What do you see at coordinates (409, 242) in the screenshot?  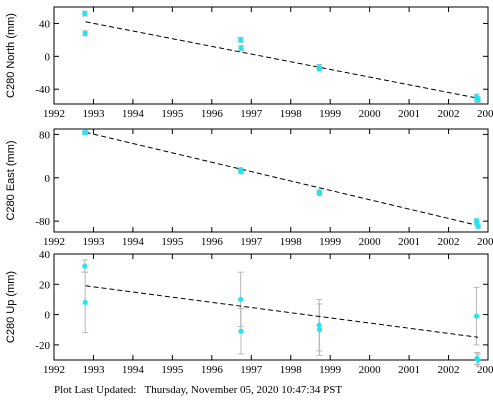 I see `east-x-tick-label: 2001` at bounding box center [409, 242].